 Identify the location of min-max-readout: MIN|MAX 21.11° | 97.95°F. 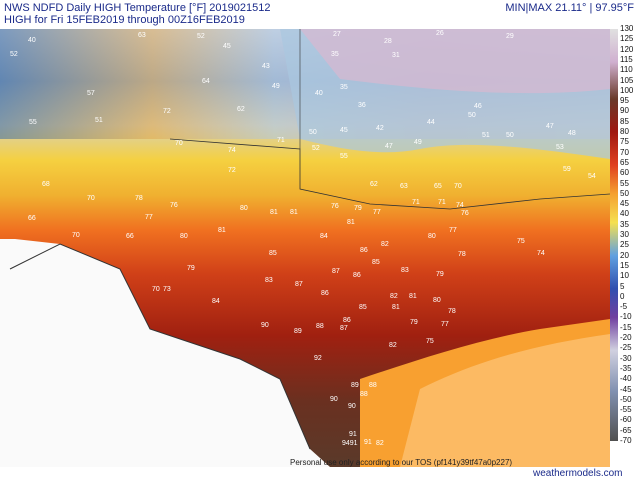
(569, 8).